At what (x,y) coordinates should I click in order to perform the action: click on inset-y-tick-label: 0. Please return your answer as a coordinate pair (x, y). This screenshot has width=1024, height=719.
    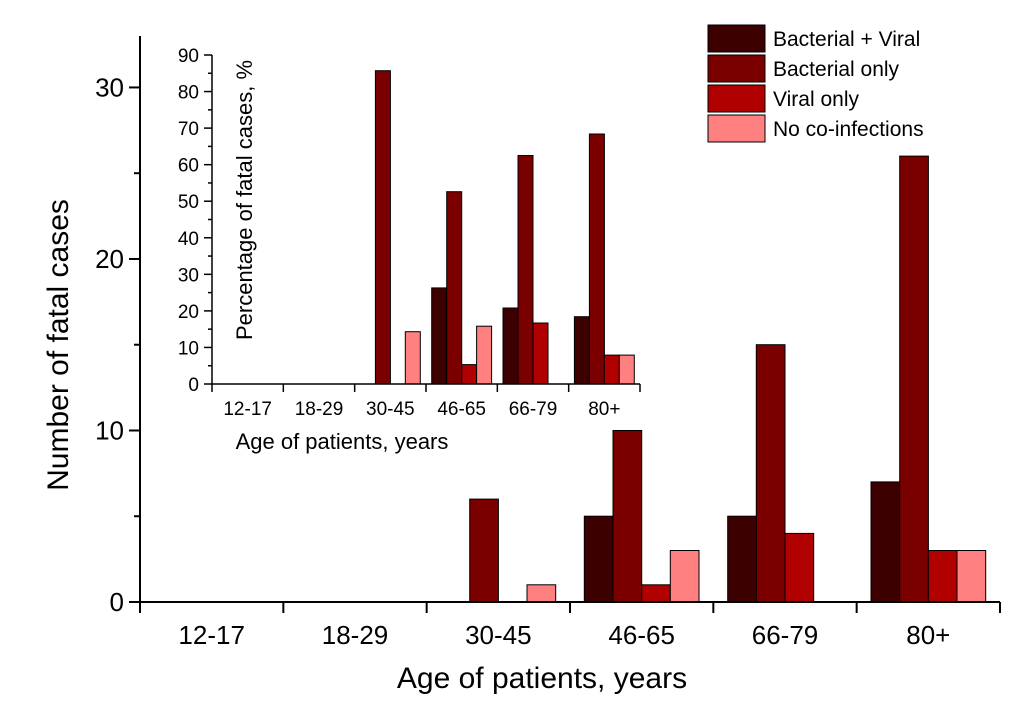
    Looking at the image, I should click on (193, 385).